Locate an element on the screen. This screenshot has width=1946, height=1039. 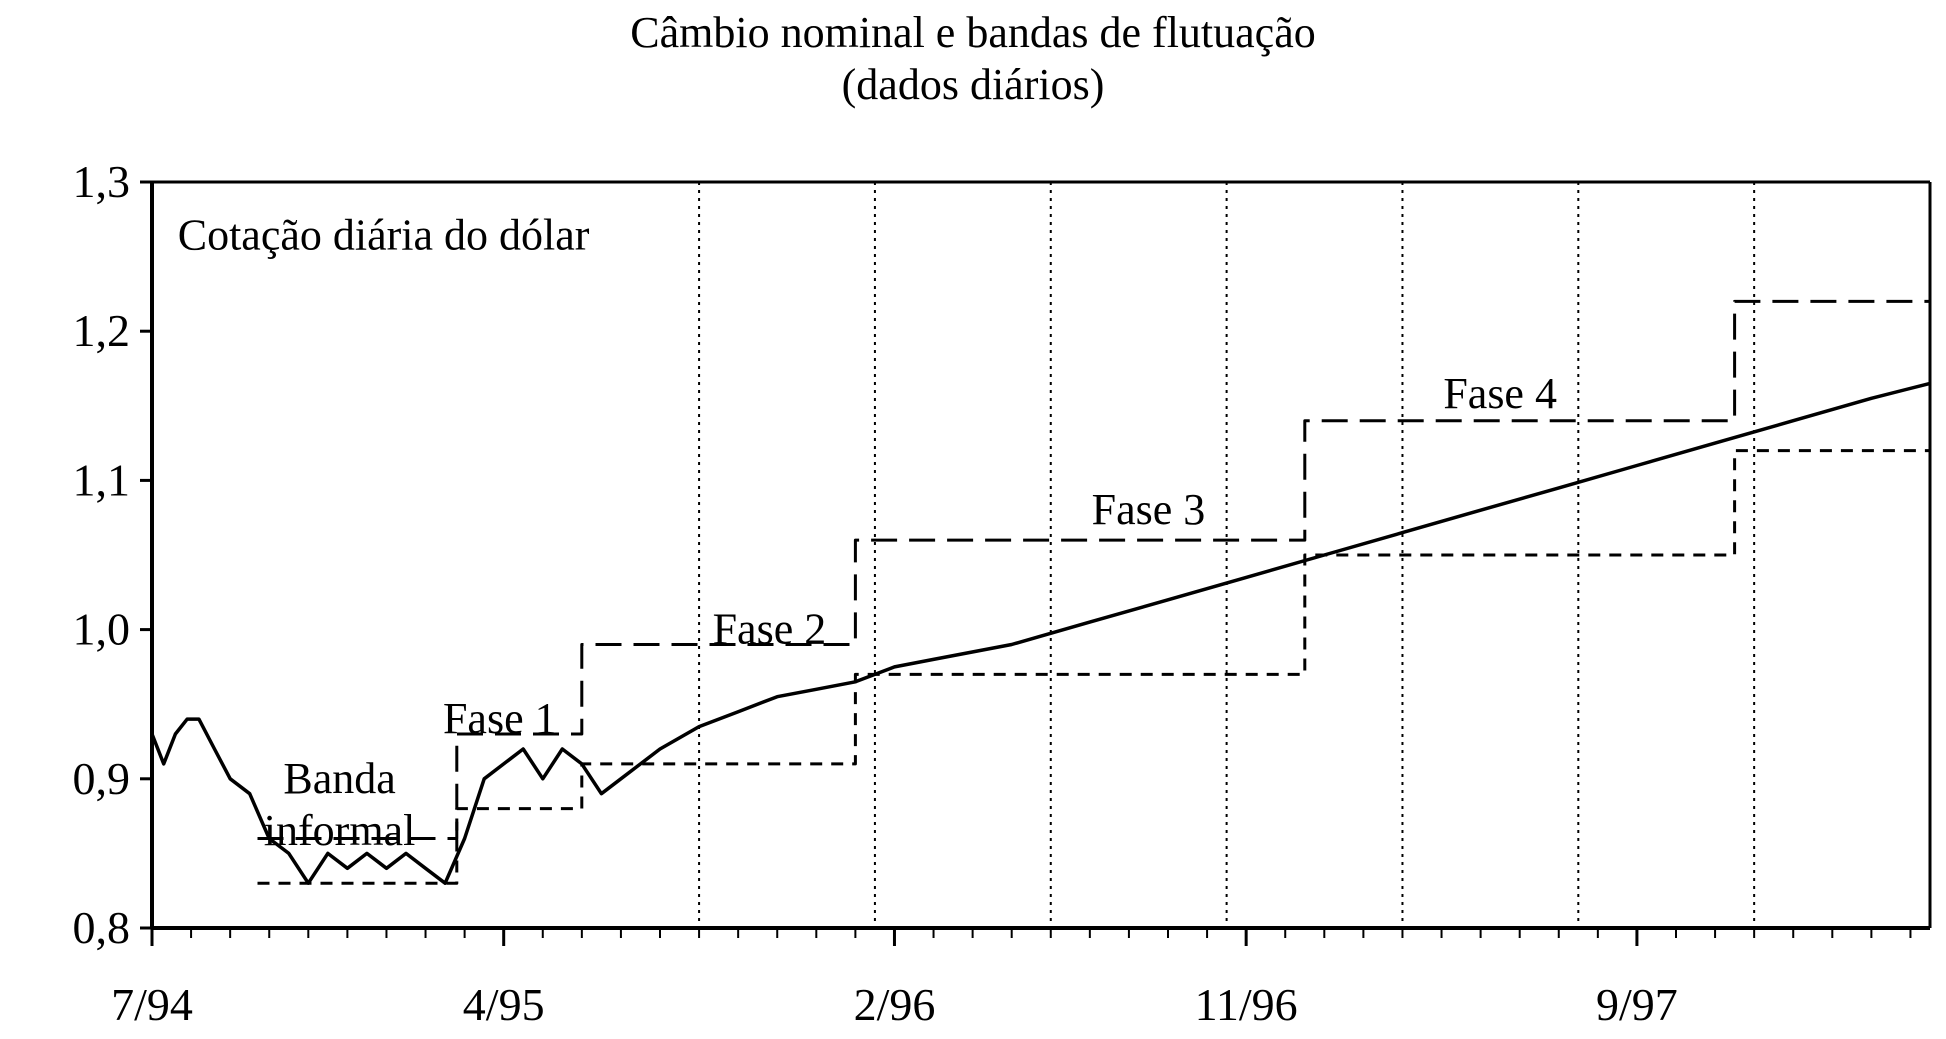
annotation-label: Fase 2 is located at coordinates (770, 629).